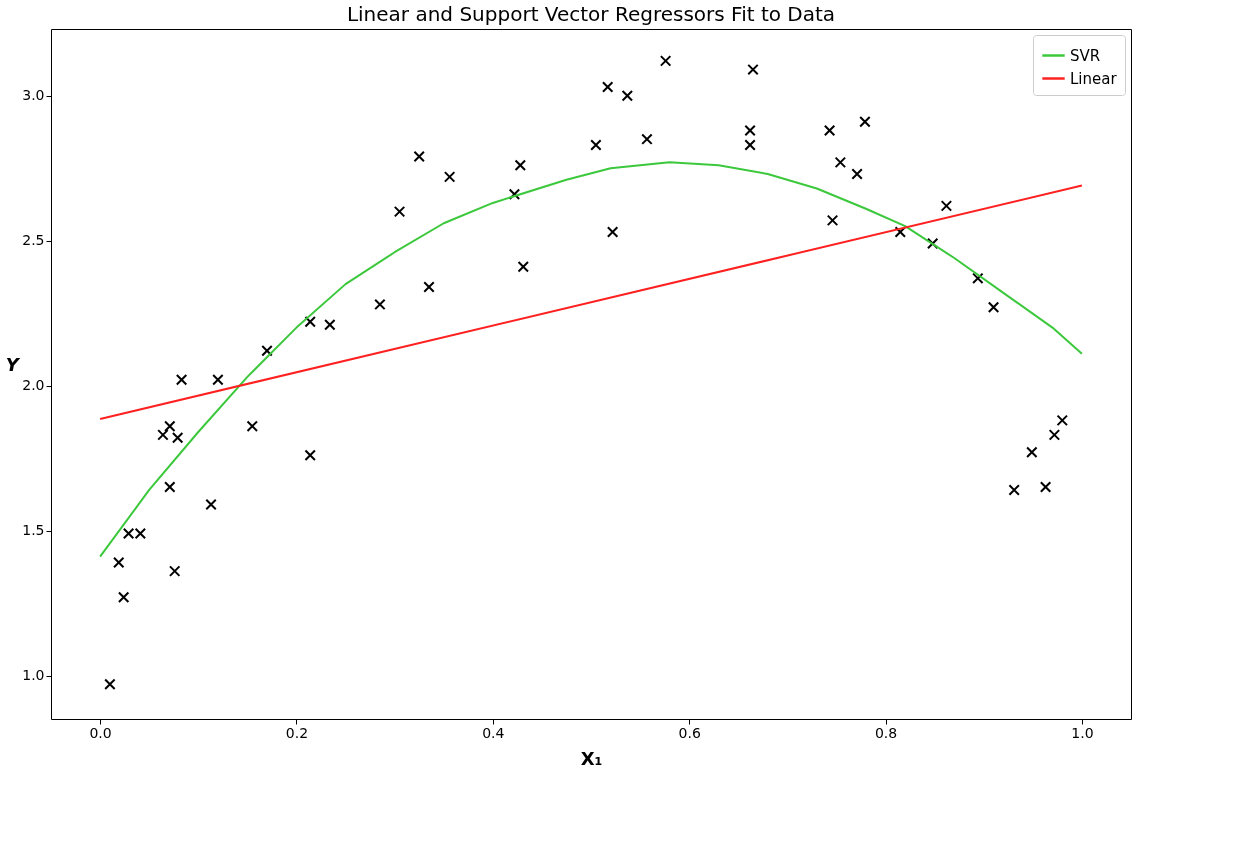 The width and height of the screenshot is (1250, 858). What do you see at coordinates (1094, 78) in the screenshot?
I see `legend-label: Linear` at bounding box center [1094, 78].